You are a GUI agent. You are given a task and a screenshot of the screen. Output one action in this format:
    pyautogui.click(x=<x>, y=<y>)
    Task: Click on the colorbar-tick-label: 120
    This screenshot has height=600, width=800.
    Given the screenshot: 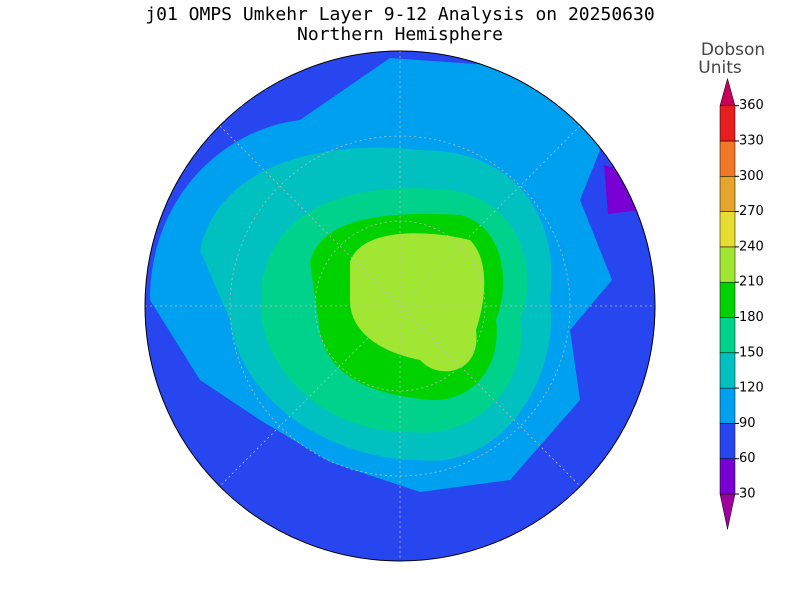 What is the action you would take?
    pyautogui.click(x=751, y=388)
    